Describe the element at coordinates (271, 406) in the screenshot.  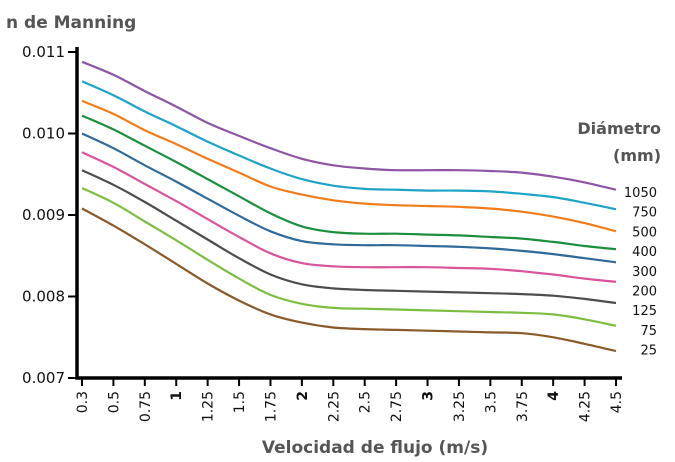
I see `x-tick-label: 1.75` at that location.